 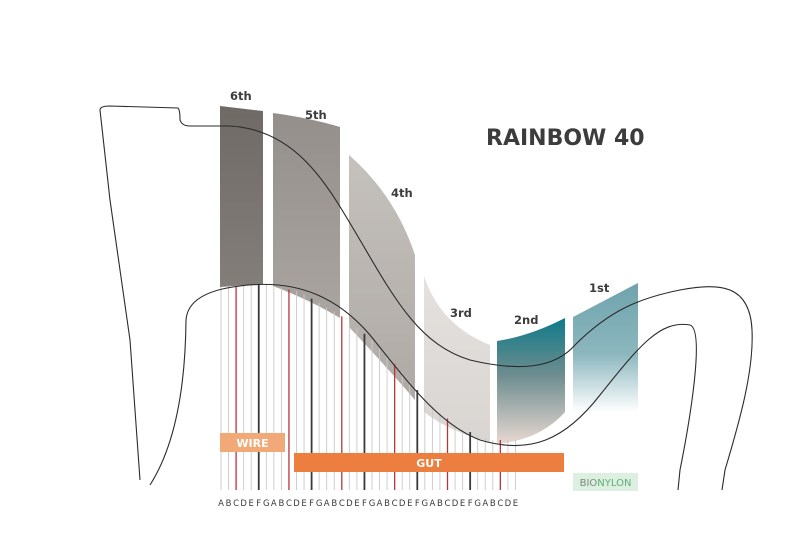 I want to click on wire-band, so click(x=252, y=442).